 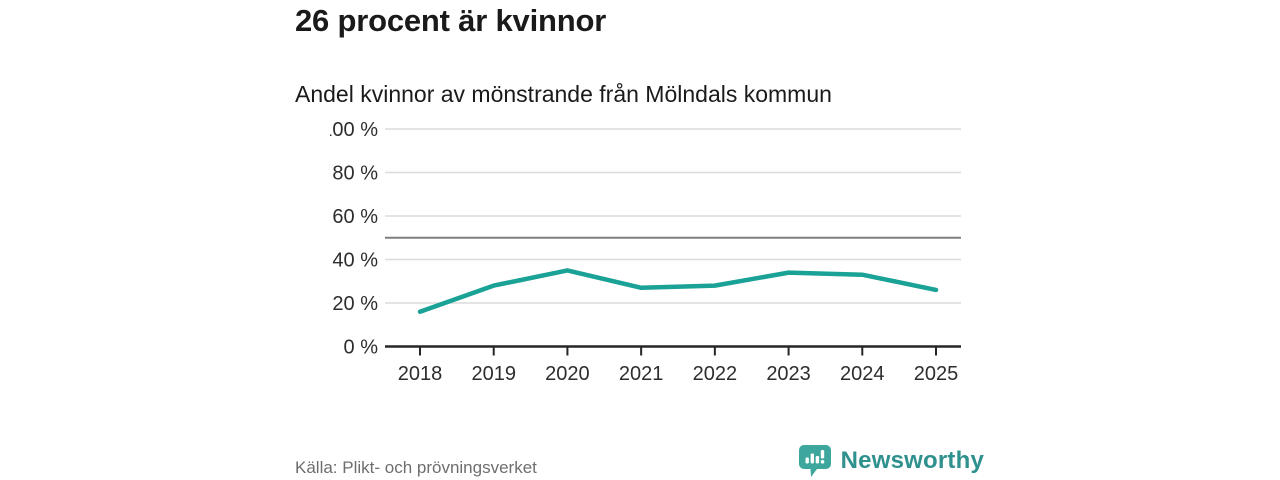 I want to click on x-axis-tick-label: 2025, so click(x=936, y=374).